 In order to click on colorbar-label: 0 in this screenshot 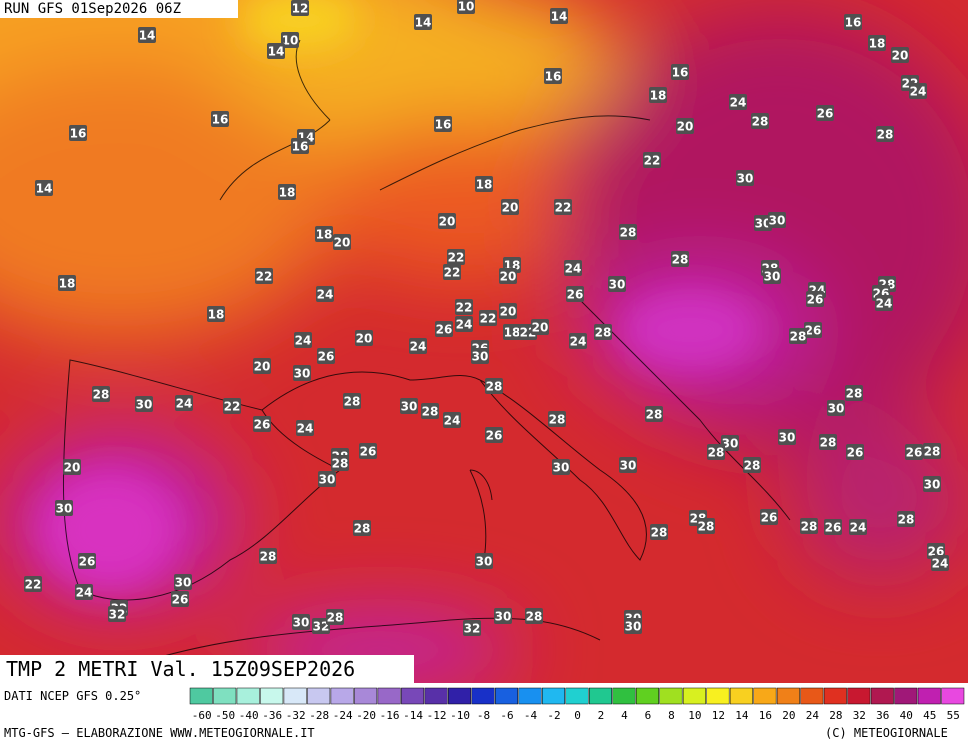, I will do `click(577, 715)`.